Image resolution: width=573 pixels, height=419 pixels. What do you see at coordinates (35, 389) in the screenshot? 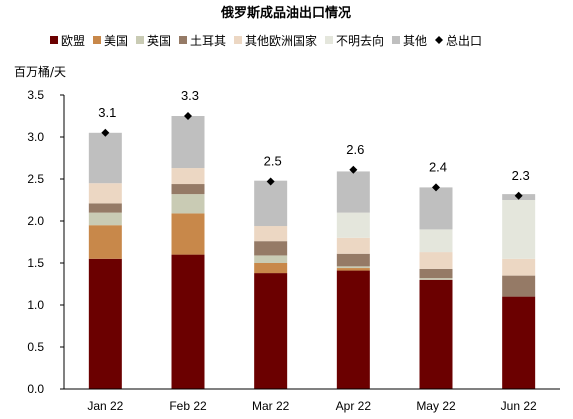
I see `y-tick-label: 0.0` at bounding box center [35, 389].